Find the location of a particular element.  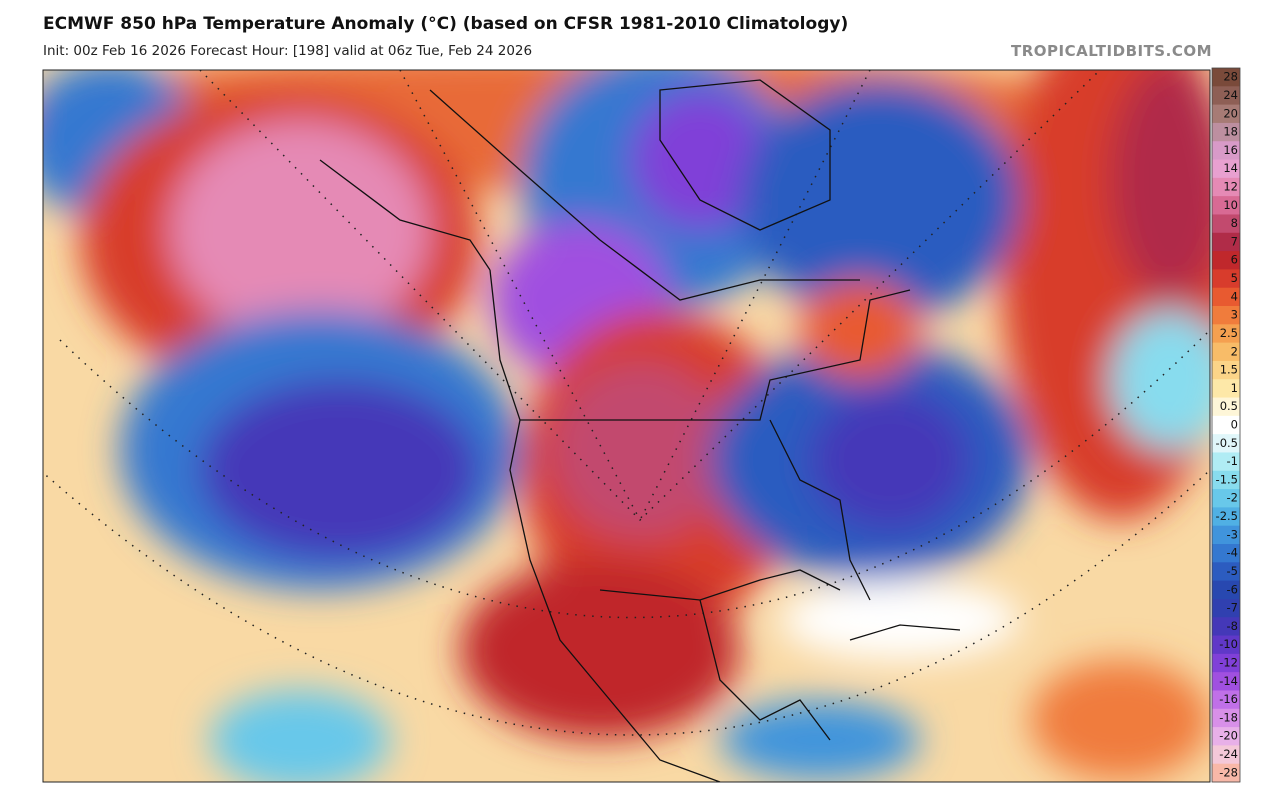

colorbar-frame is located at coordinates (1226, 425).